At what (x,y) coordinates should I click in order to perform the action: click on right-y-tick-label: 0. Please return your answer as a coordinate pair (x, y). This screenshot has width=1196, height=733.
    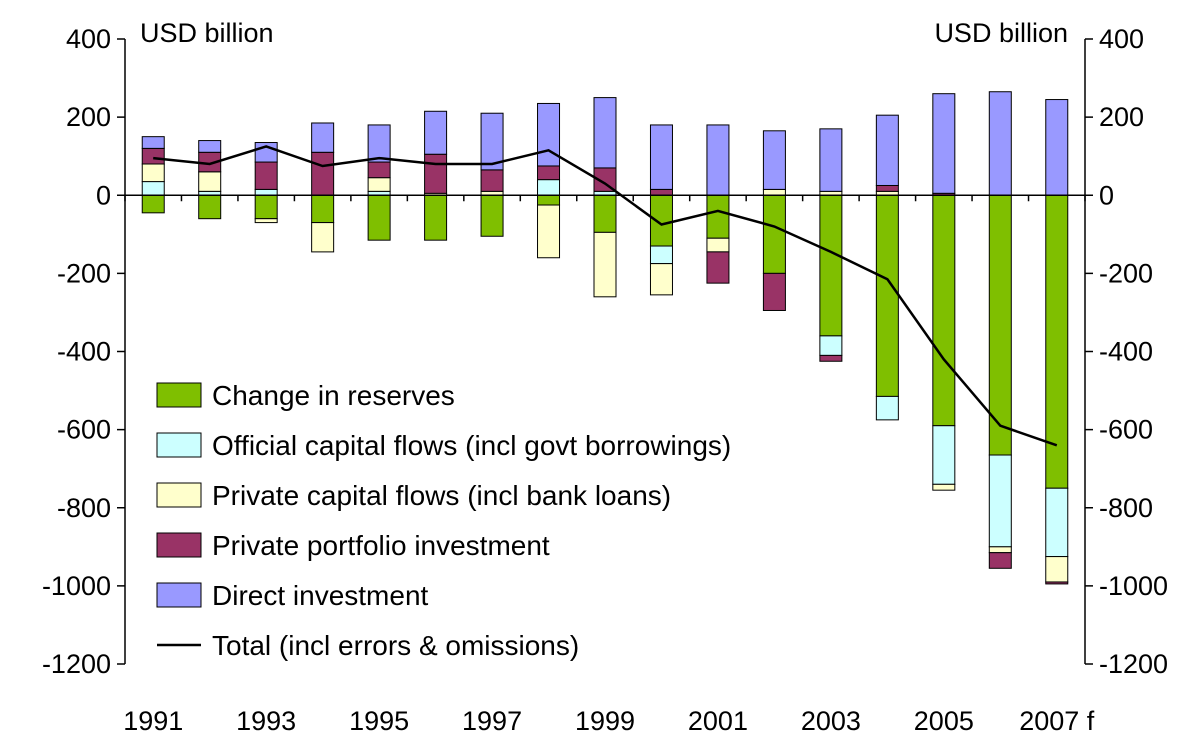
    Looking at the image, I should click on (1106, 195).